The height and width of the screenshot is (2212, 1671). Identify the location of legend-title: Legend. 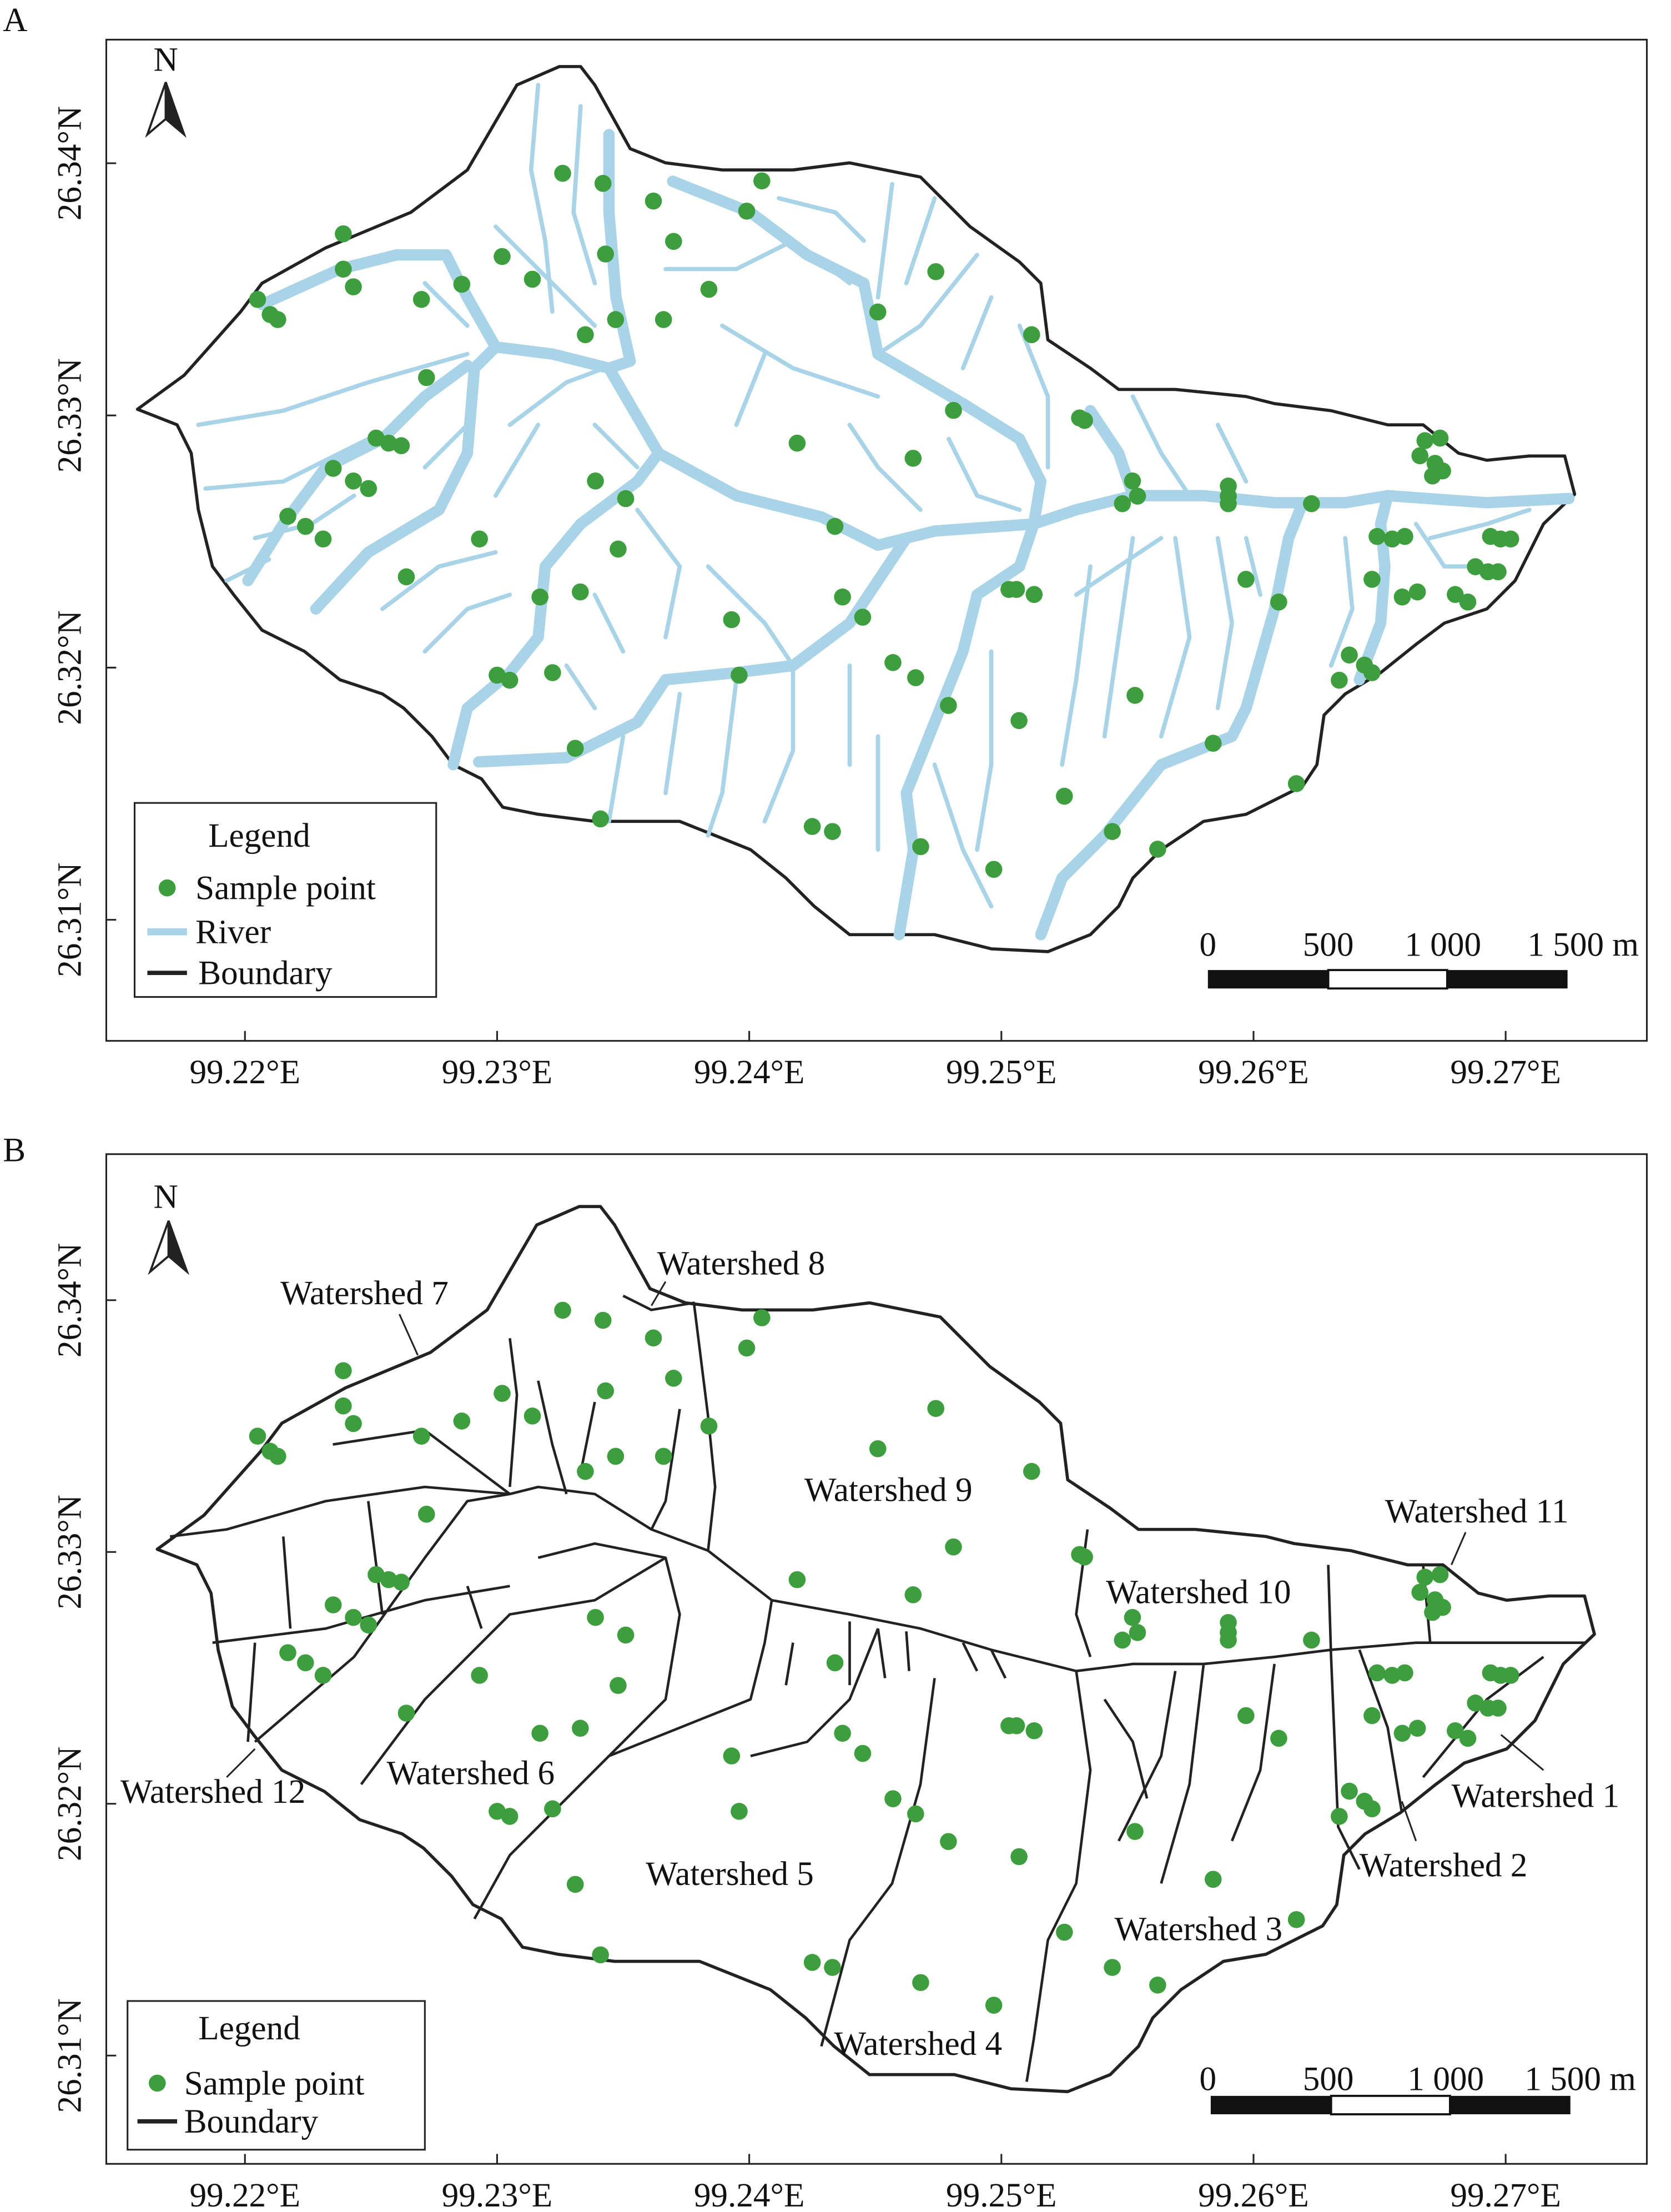
(259, 835).